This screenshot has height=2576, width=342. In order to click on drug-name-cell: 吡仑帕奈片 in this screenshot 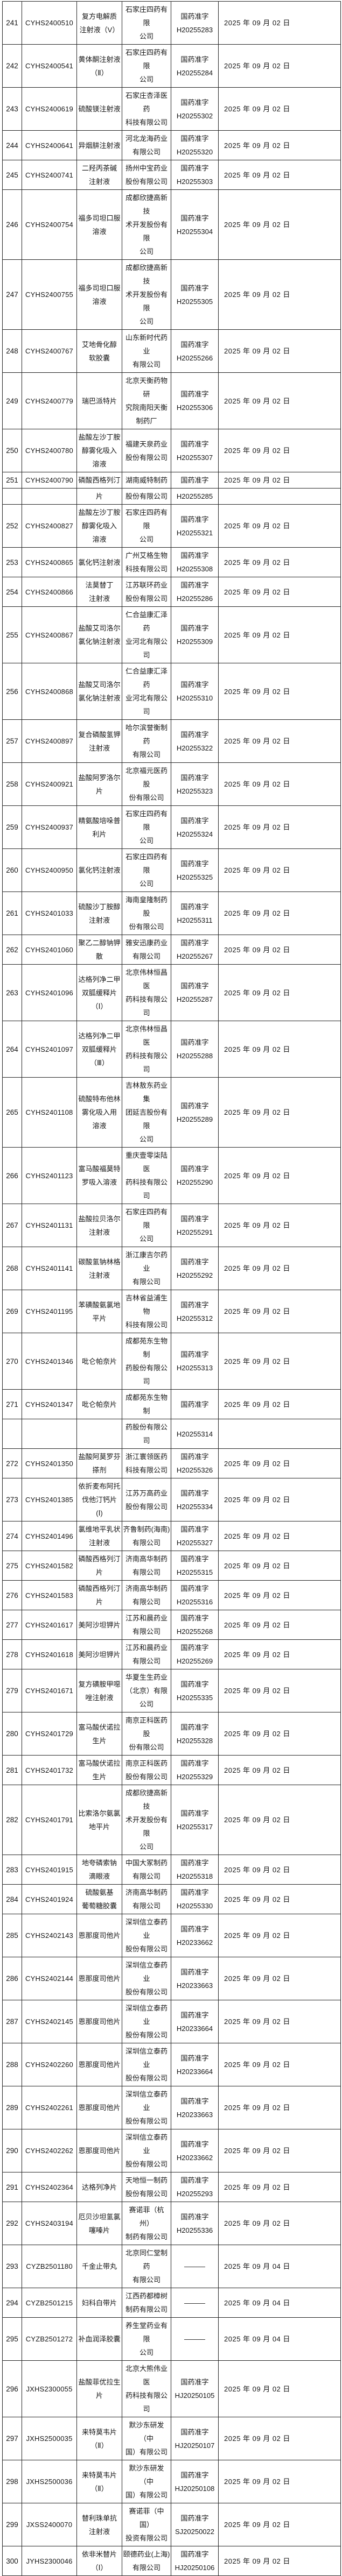, I will do `click(99, 1361)`.